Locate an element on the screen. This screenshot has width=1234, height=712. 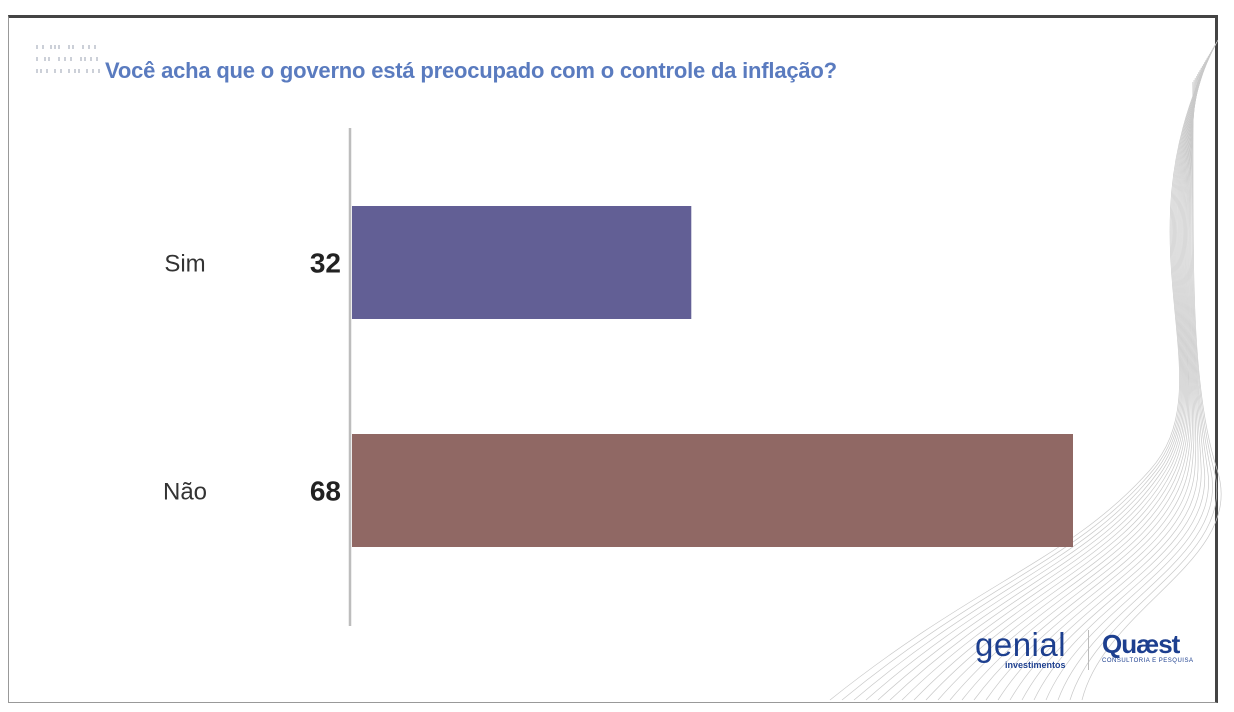
quaest-logo-subtitle: CONSULTORIA E PESQUISA is located at coordinates (1148, 661).